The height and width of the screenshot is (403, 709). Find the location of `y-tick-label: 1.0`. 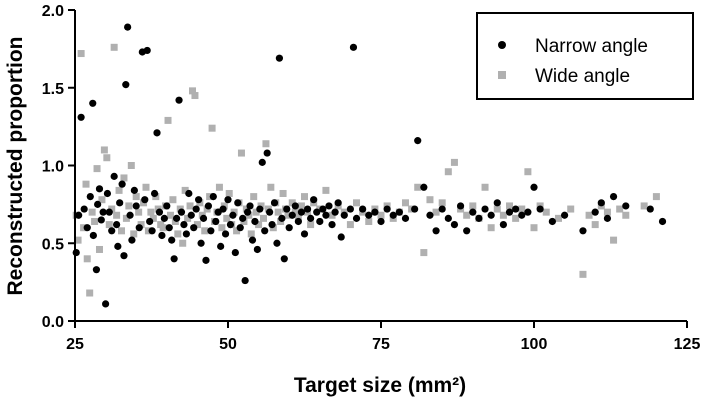

y-tick-label: 1.0 is located at coordinates (53, 167).